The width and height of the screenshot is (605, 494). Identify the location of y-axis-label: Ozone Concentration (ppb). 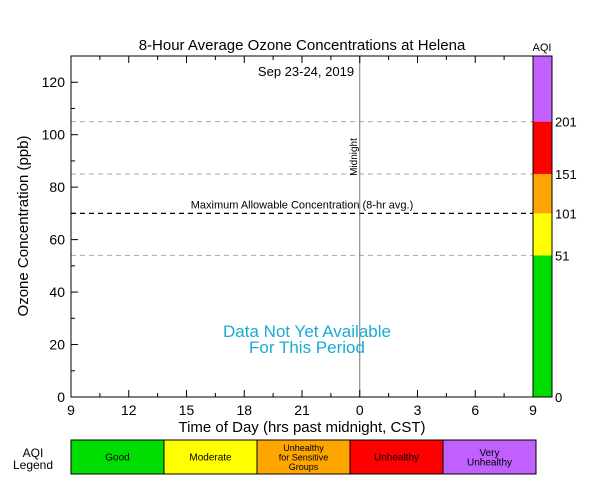
(23, 226).